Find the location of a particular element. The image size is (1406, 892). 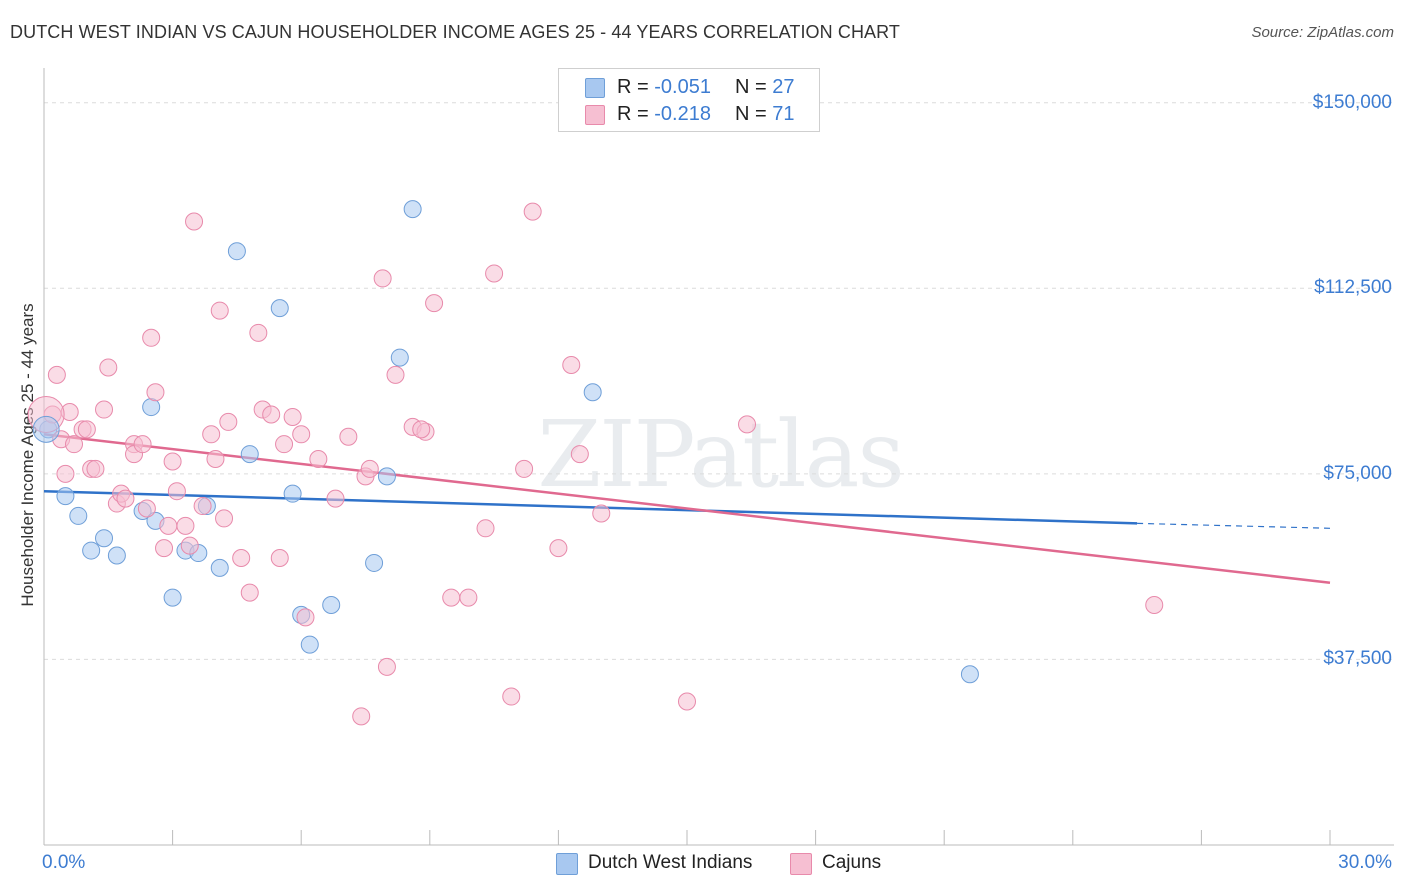

x-tick-label-min: 0.0% is located at coordinates (64, 862).